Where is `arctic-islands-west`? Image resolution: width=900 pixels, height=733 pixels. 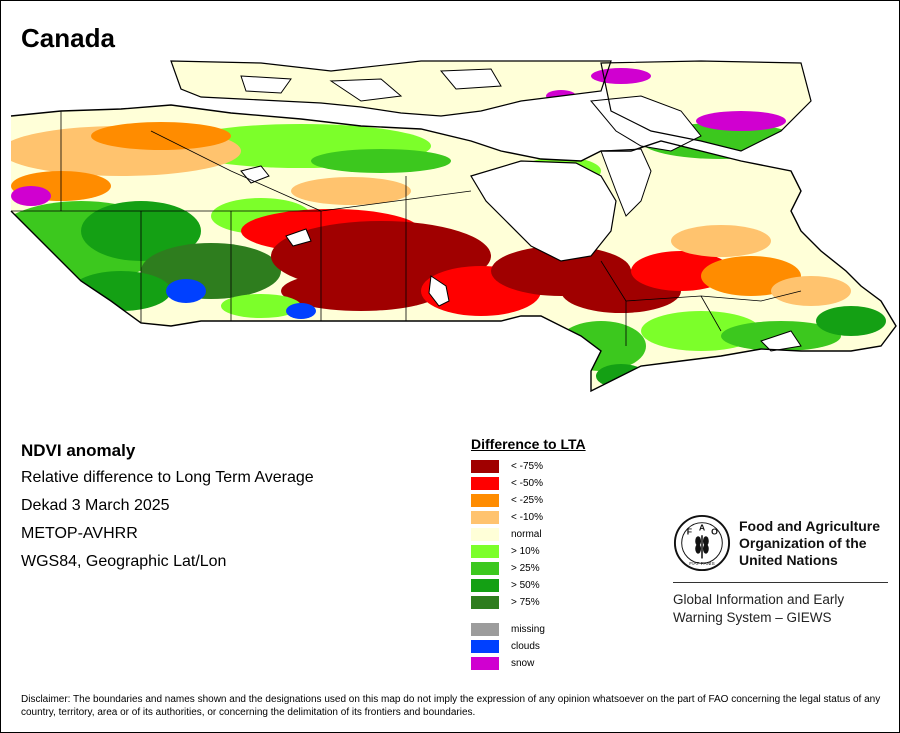
arctic-islands-west is located at coordinates (391, 88).